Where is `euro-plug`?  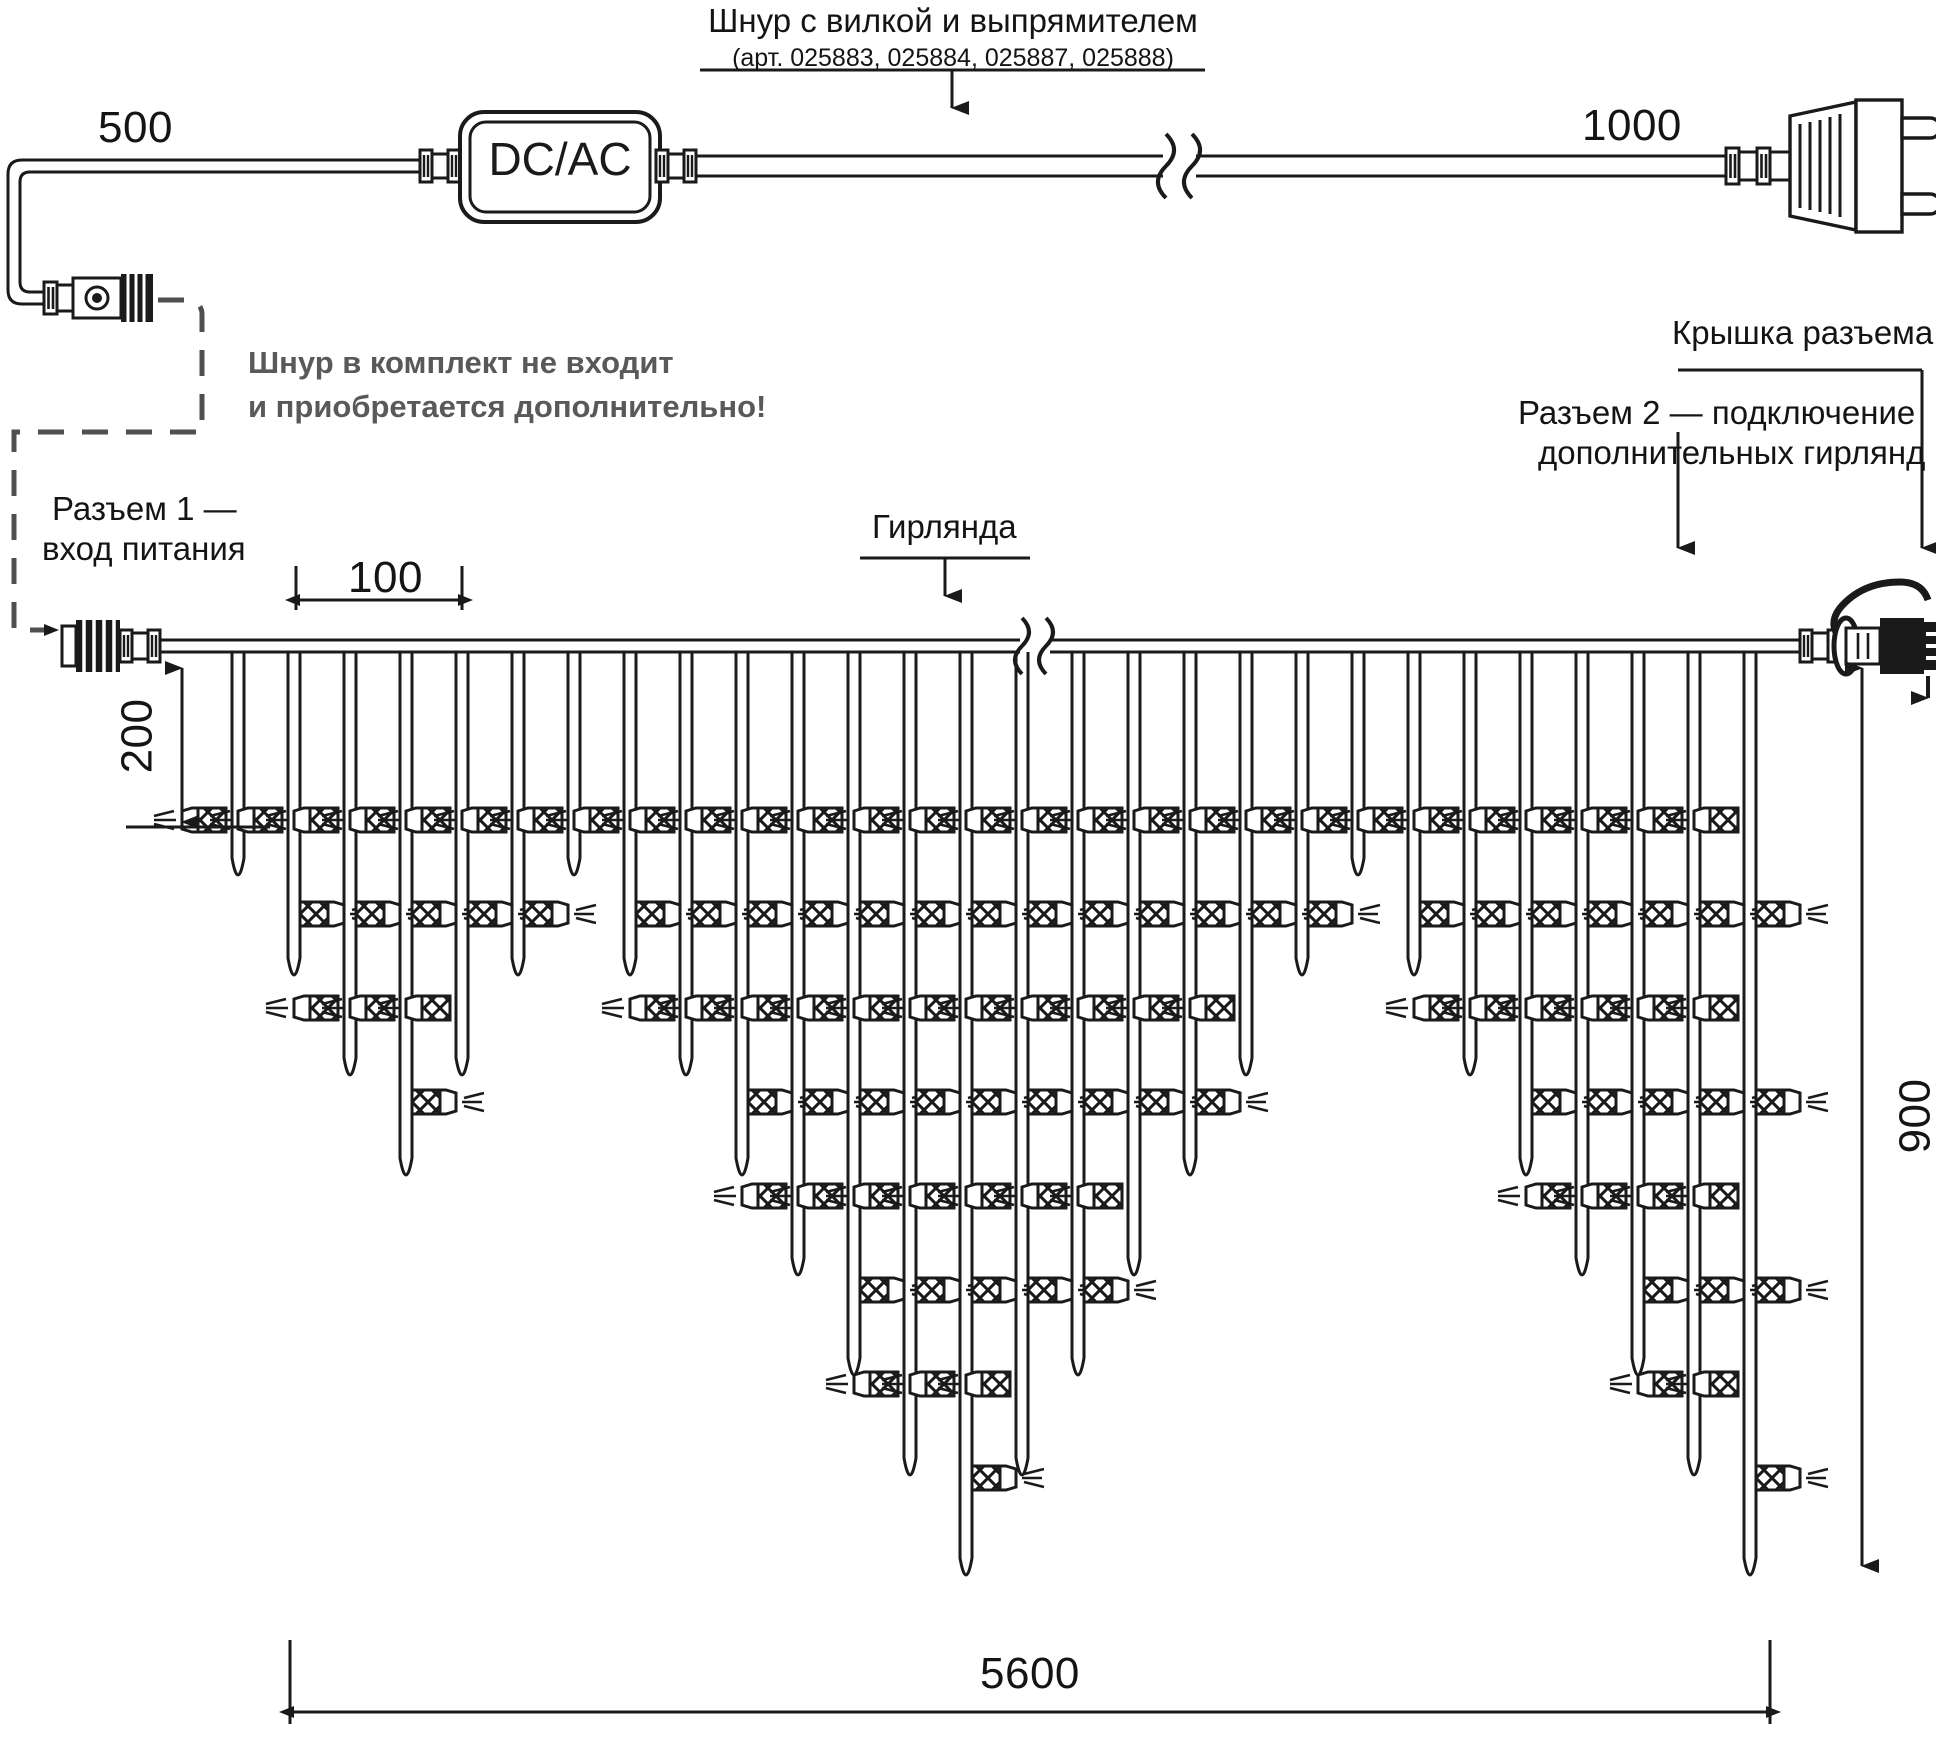
euro-plug is located at coordinates (1862, 166).